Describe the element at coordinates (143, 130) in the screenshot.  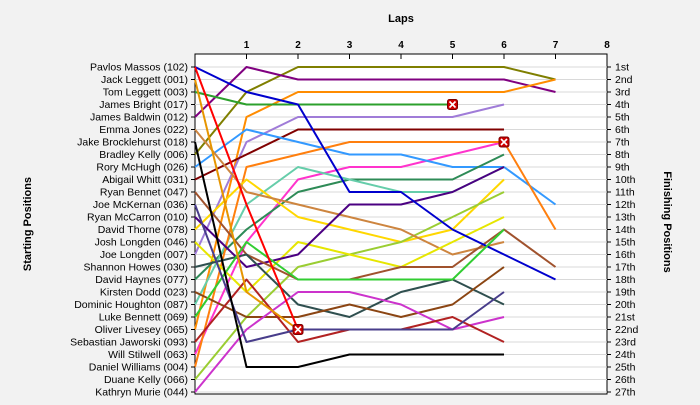
I see `starting-position-label: Emma Jones (022)` at that location.